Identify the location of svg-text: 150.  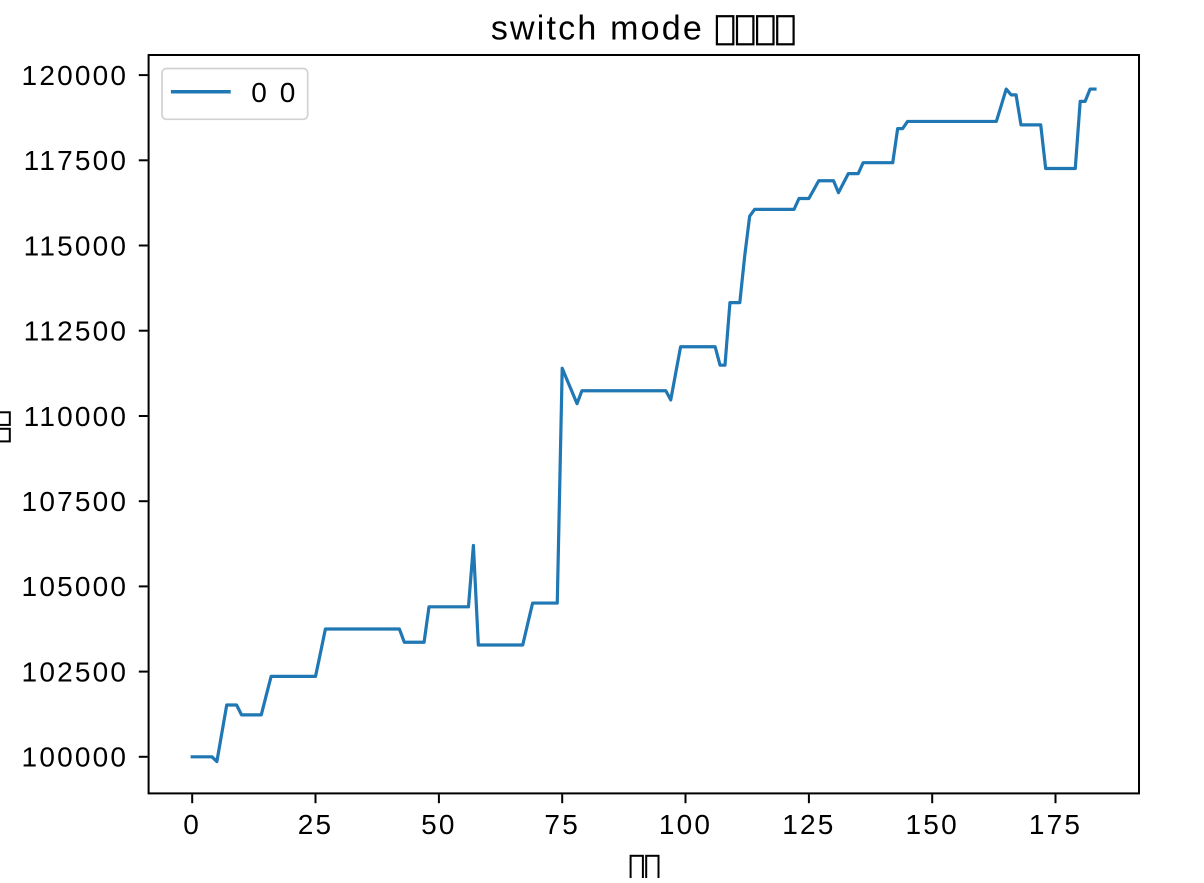
(932, 824).